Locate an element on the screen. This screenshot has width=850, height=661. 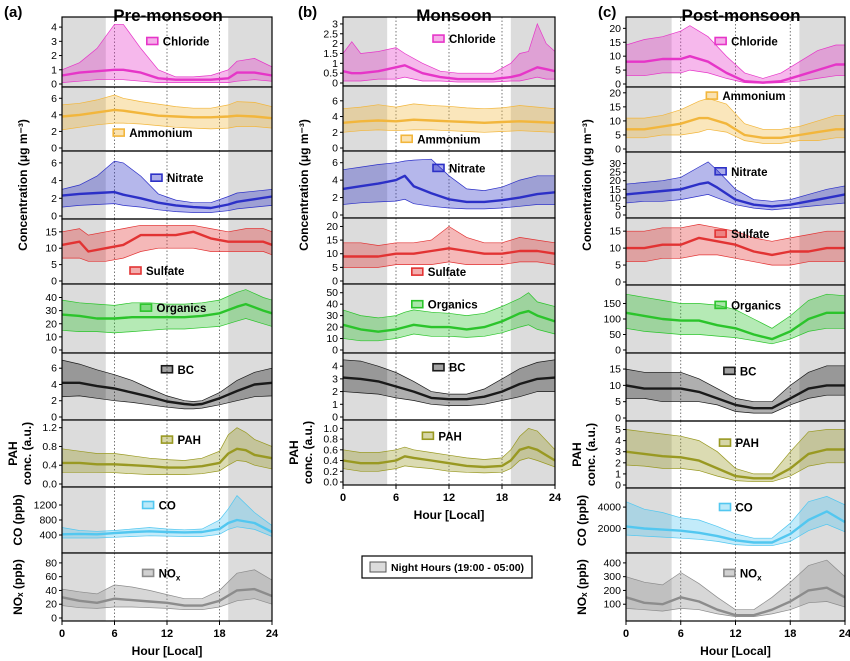
y-tick-label: 25 is located at coordinates (615, 173).